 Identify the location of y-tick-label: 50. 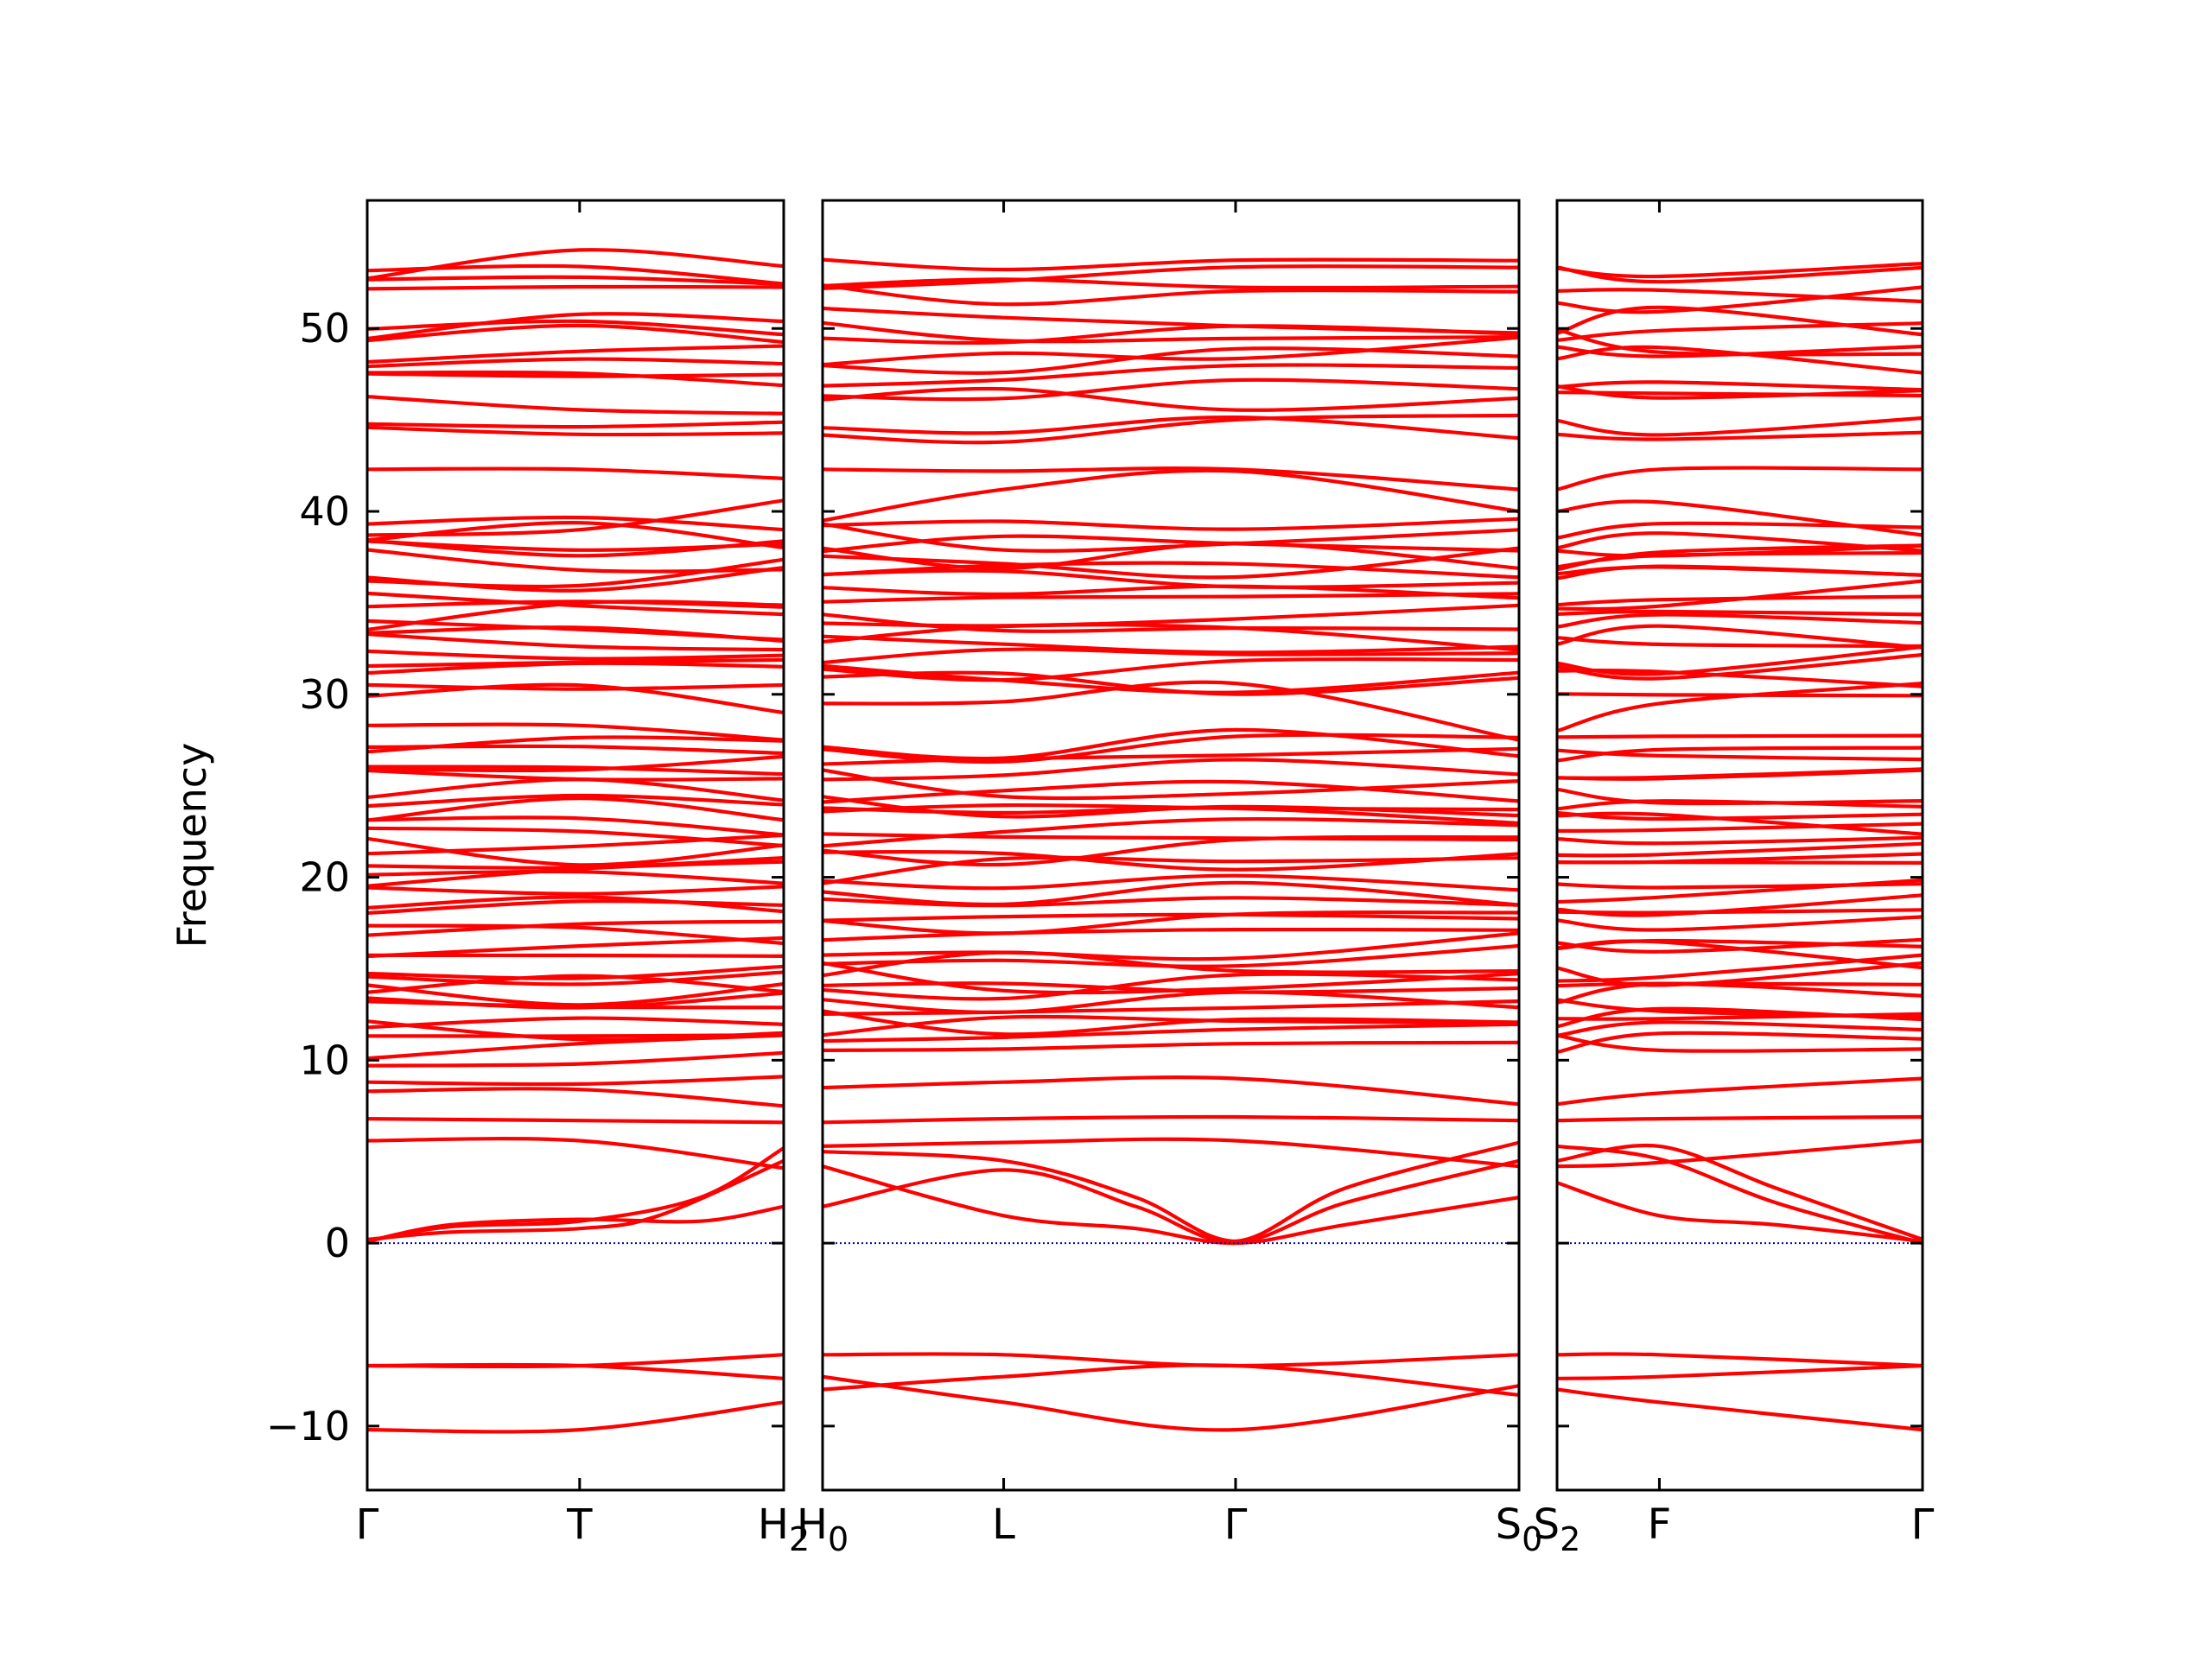
(324, 328).